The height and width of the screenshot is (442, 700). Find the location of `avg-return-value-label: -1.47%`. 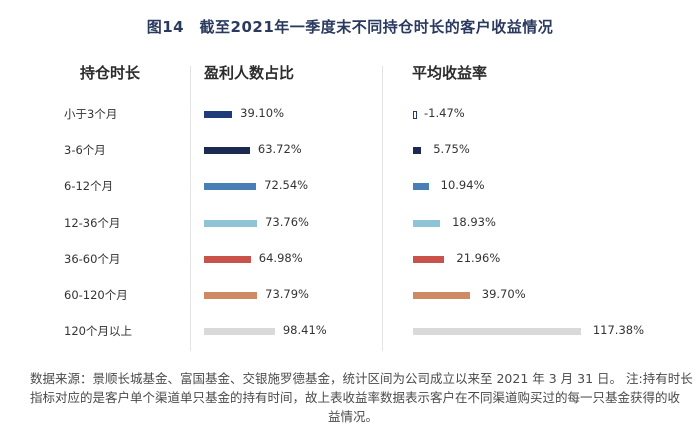

avg-return-value-label: -1.47% is located at coordinates (444, 113).